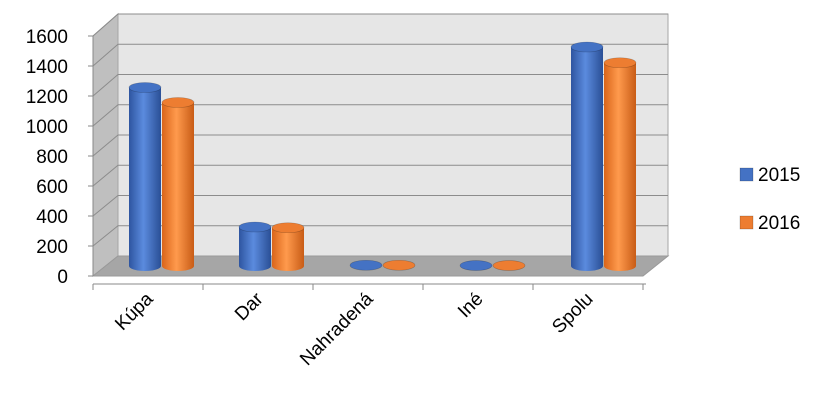  What do you see at coordinates (47, 127) in the screenshot?
I see `y-tick-label: 1000` at bounding box center [47, 127].